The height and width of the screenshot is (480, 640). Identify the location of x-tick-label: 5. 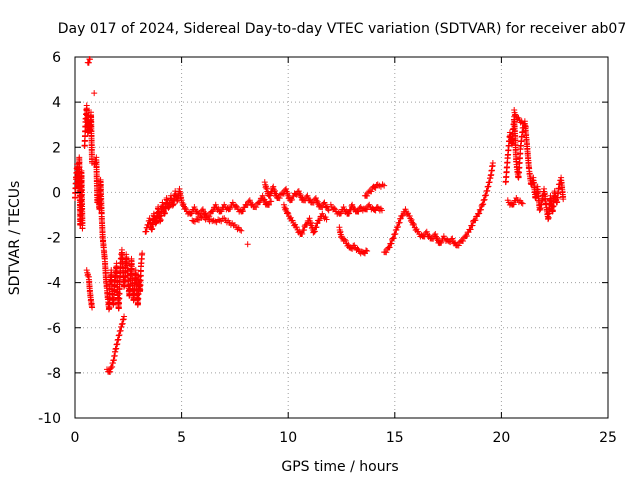
(181, 438).